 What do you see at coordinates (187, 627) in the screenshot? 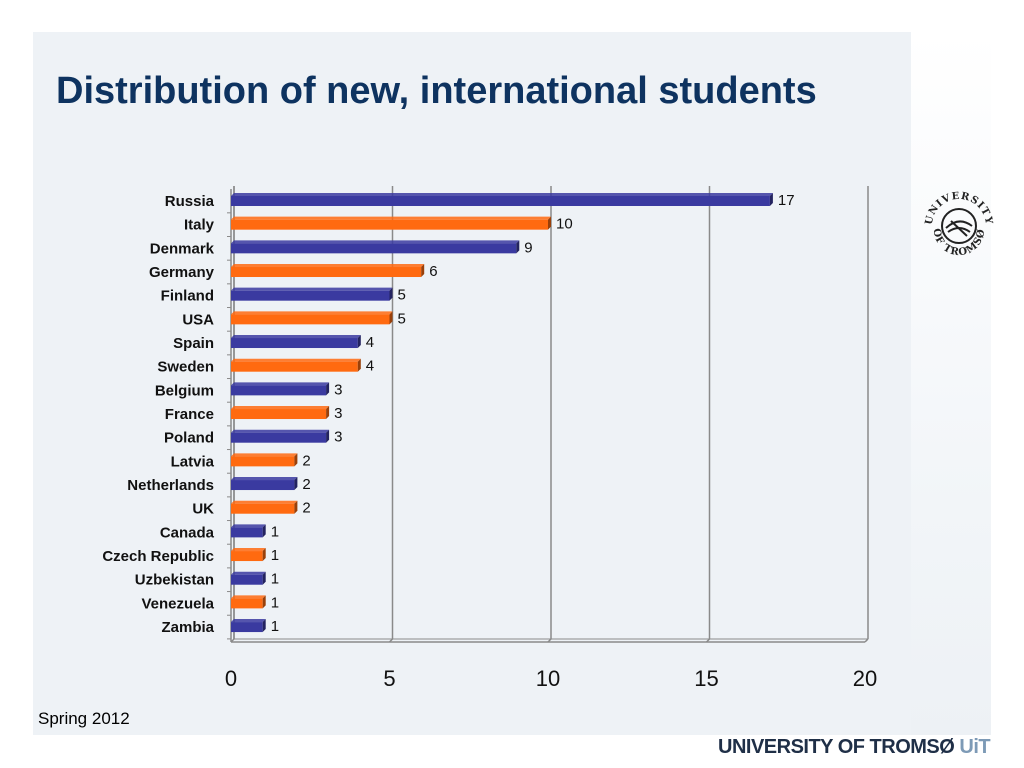
I see `category-label: Zambia` at bounding box center [187, 627].